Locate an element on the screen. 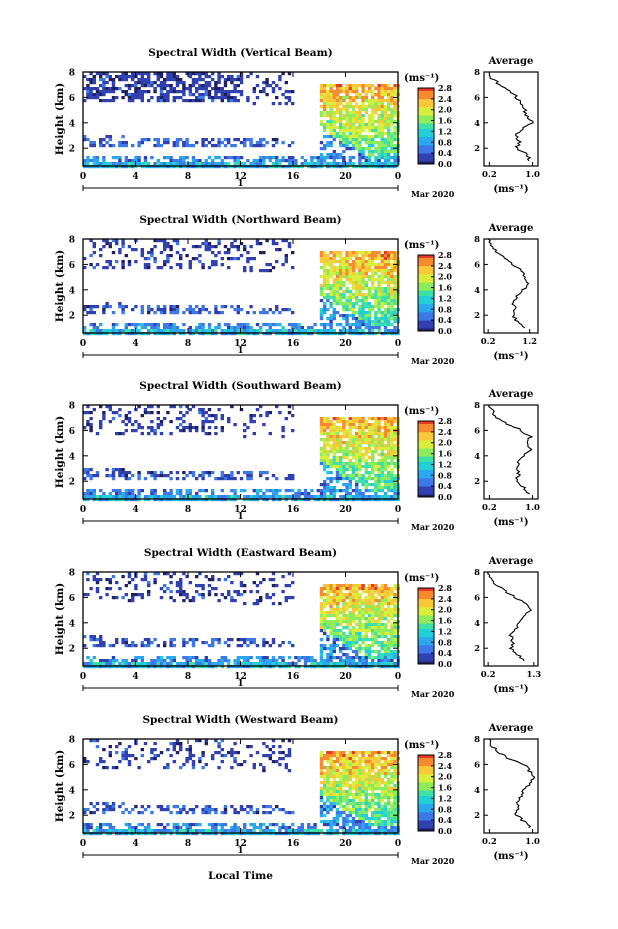 This screenshot has width=618, height=929. date-label: Mar 2020 is located at coordinates (433, 194).